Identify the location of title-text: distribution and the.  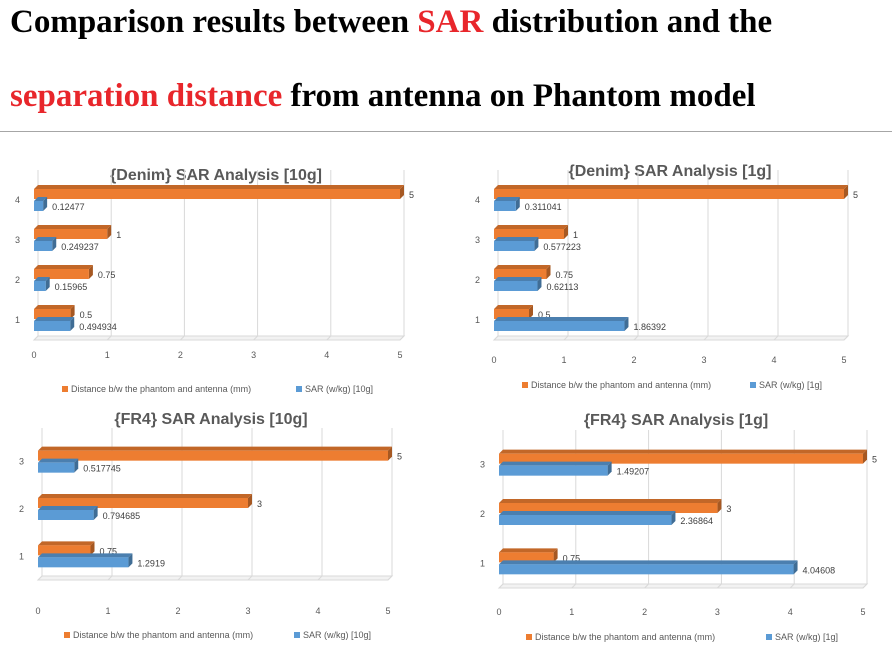
(628, 22).